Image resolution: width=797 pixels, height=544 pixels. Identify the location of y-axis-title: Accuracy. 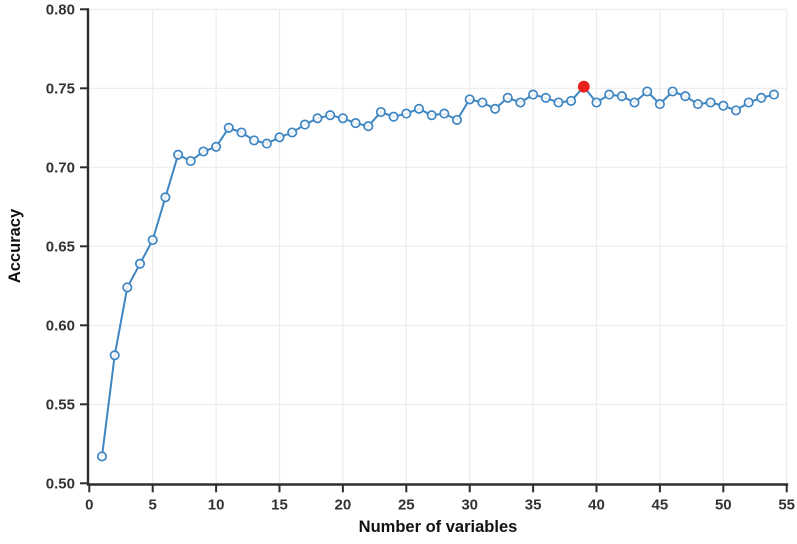
(15, 245).